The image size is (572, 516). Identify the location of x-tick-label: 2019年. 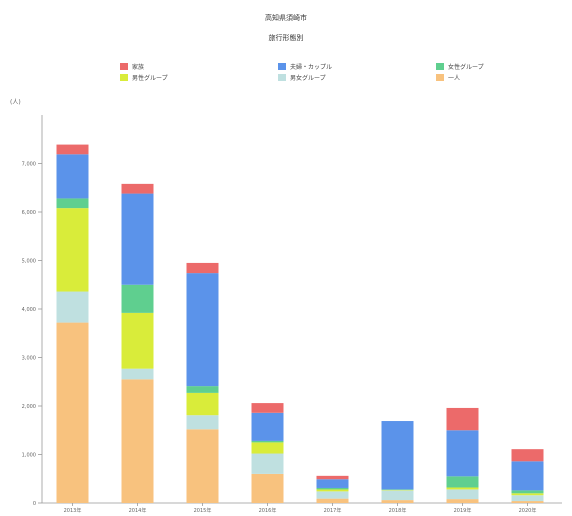
(463, 510).